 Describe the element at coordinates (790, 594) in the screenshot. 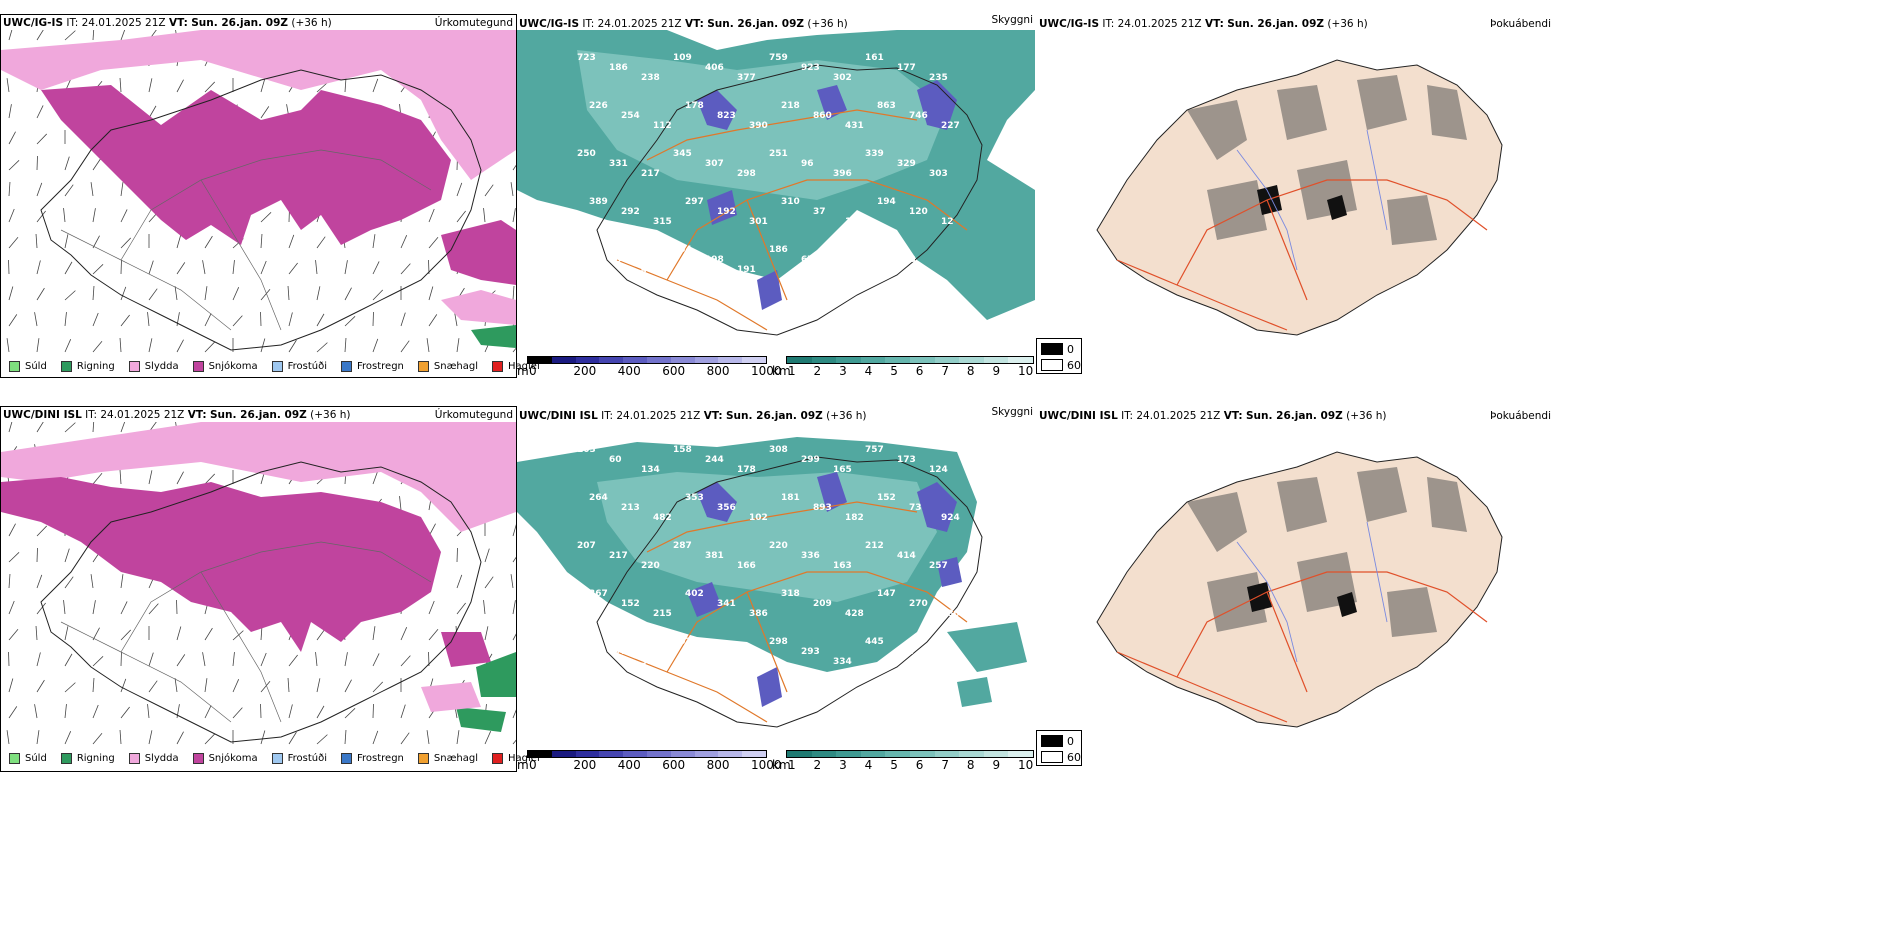

I see `ceiling-value-label: 318` at that location.